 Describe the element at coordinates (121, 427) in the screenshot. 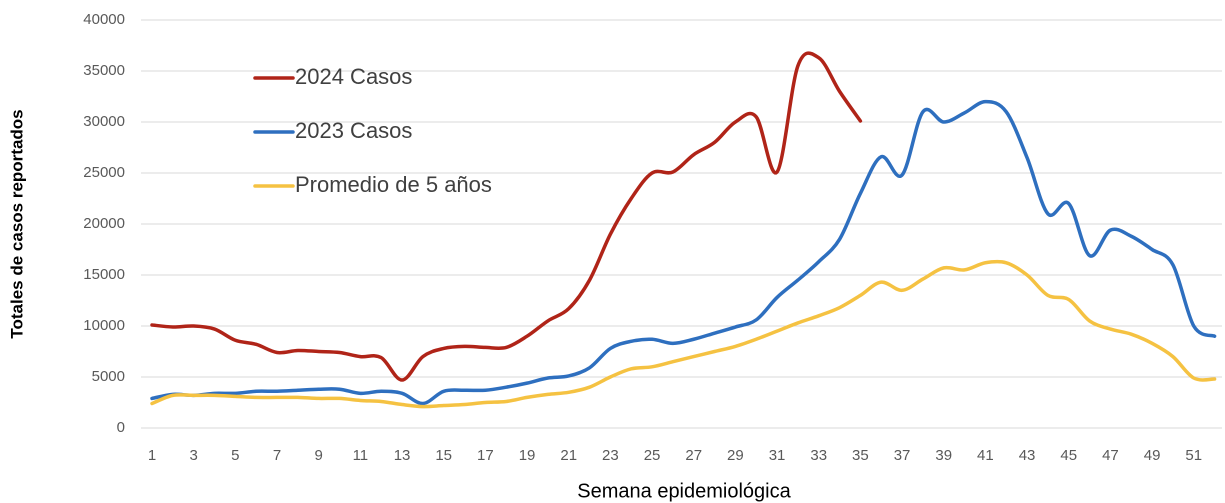

I see `y-tick-label: 0` at that location.